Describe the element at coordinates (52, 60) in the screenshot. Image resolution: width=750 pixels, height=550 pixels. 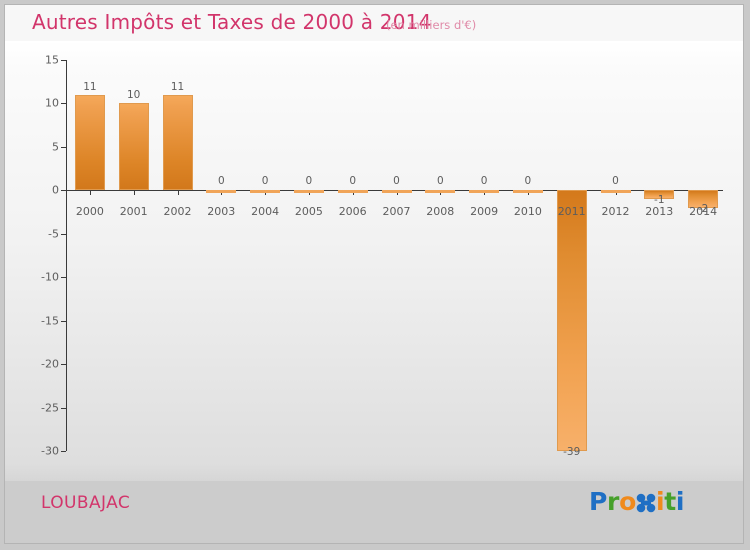
I see `y-axis-tick-label: 15` at that location.